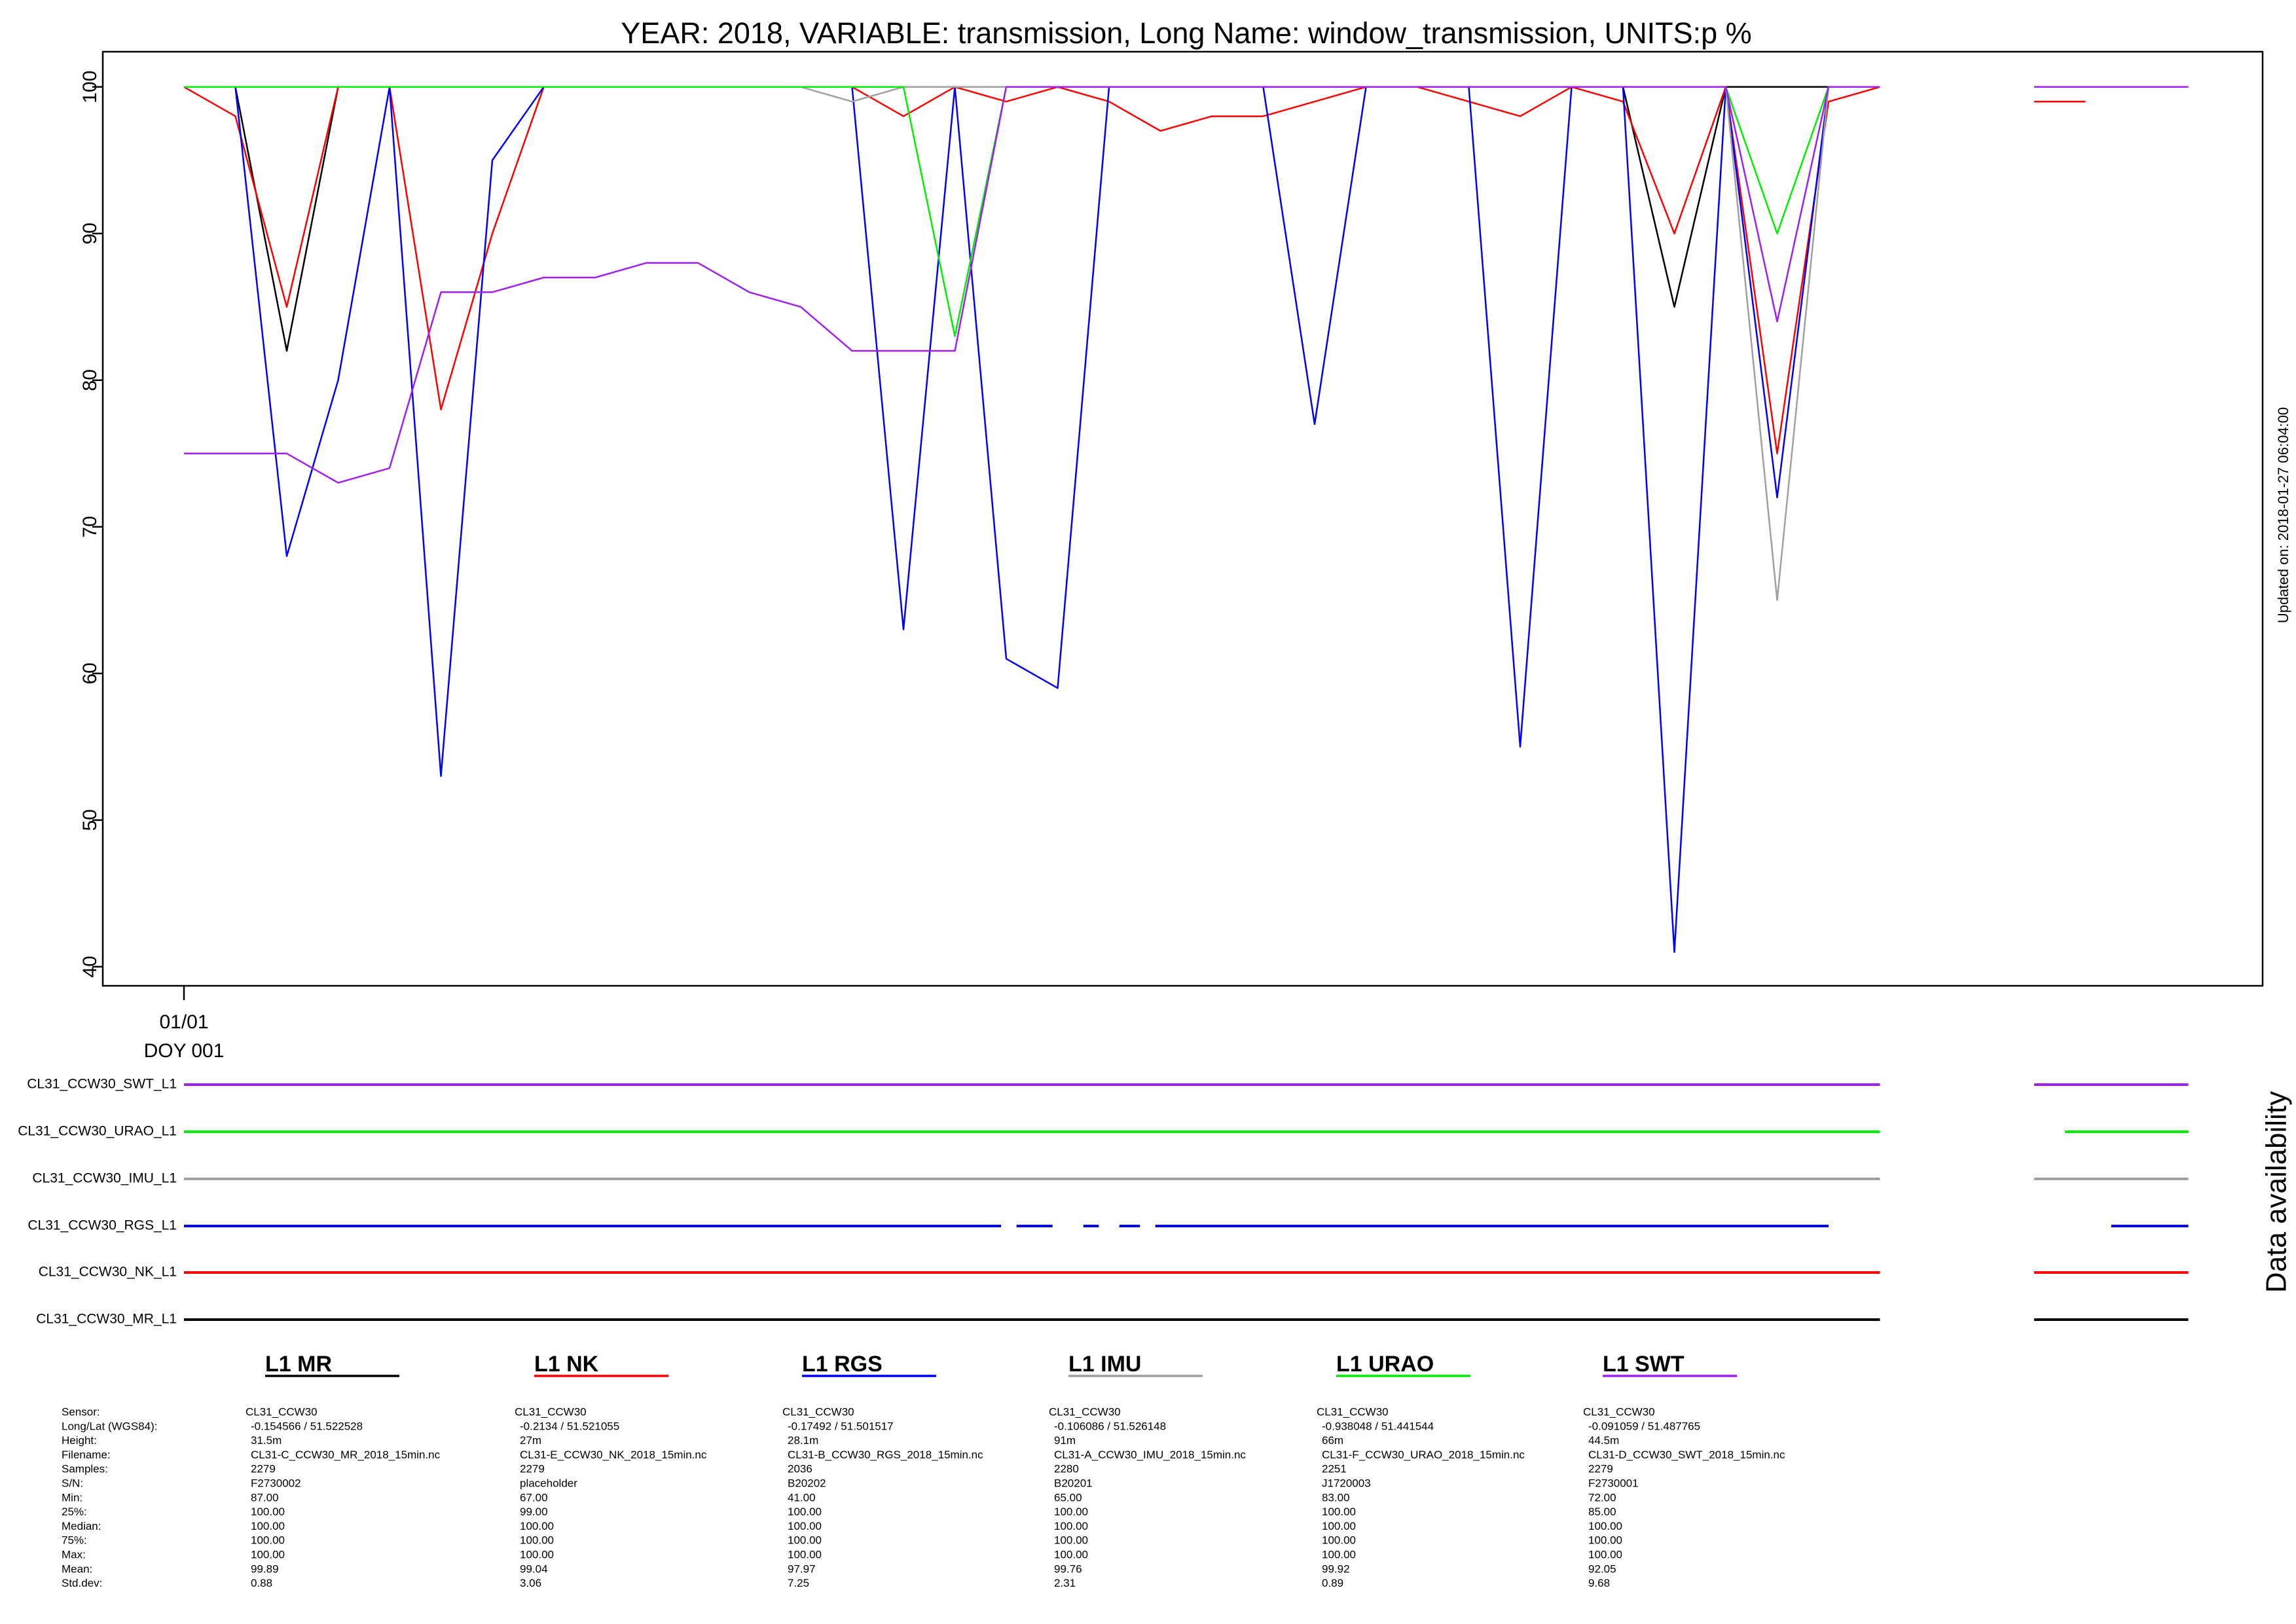  Describe the element at coordinates (1150, 1455) in the screenshot. I see `stats-value: CL31-A_CCW30_IMU_2018_15min.nc` at that location.